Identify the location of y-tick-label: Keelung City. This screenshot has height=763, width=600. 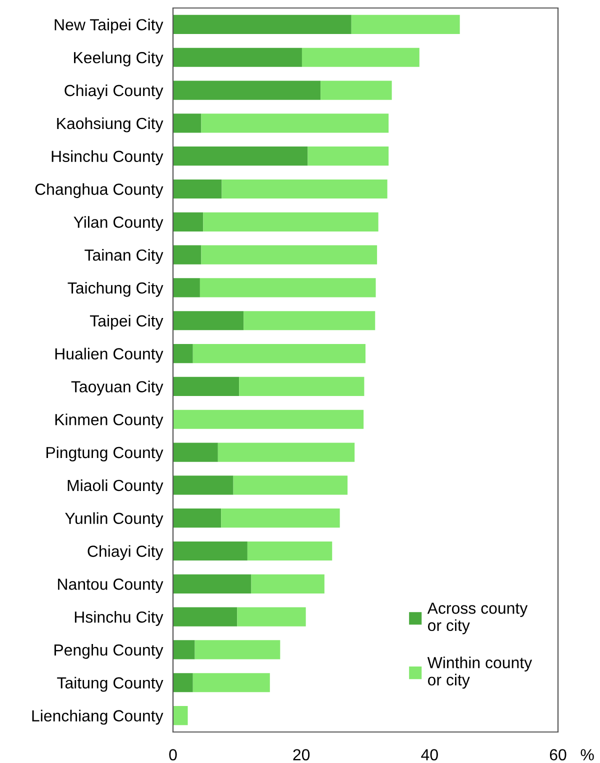
(119, 59).